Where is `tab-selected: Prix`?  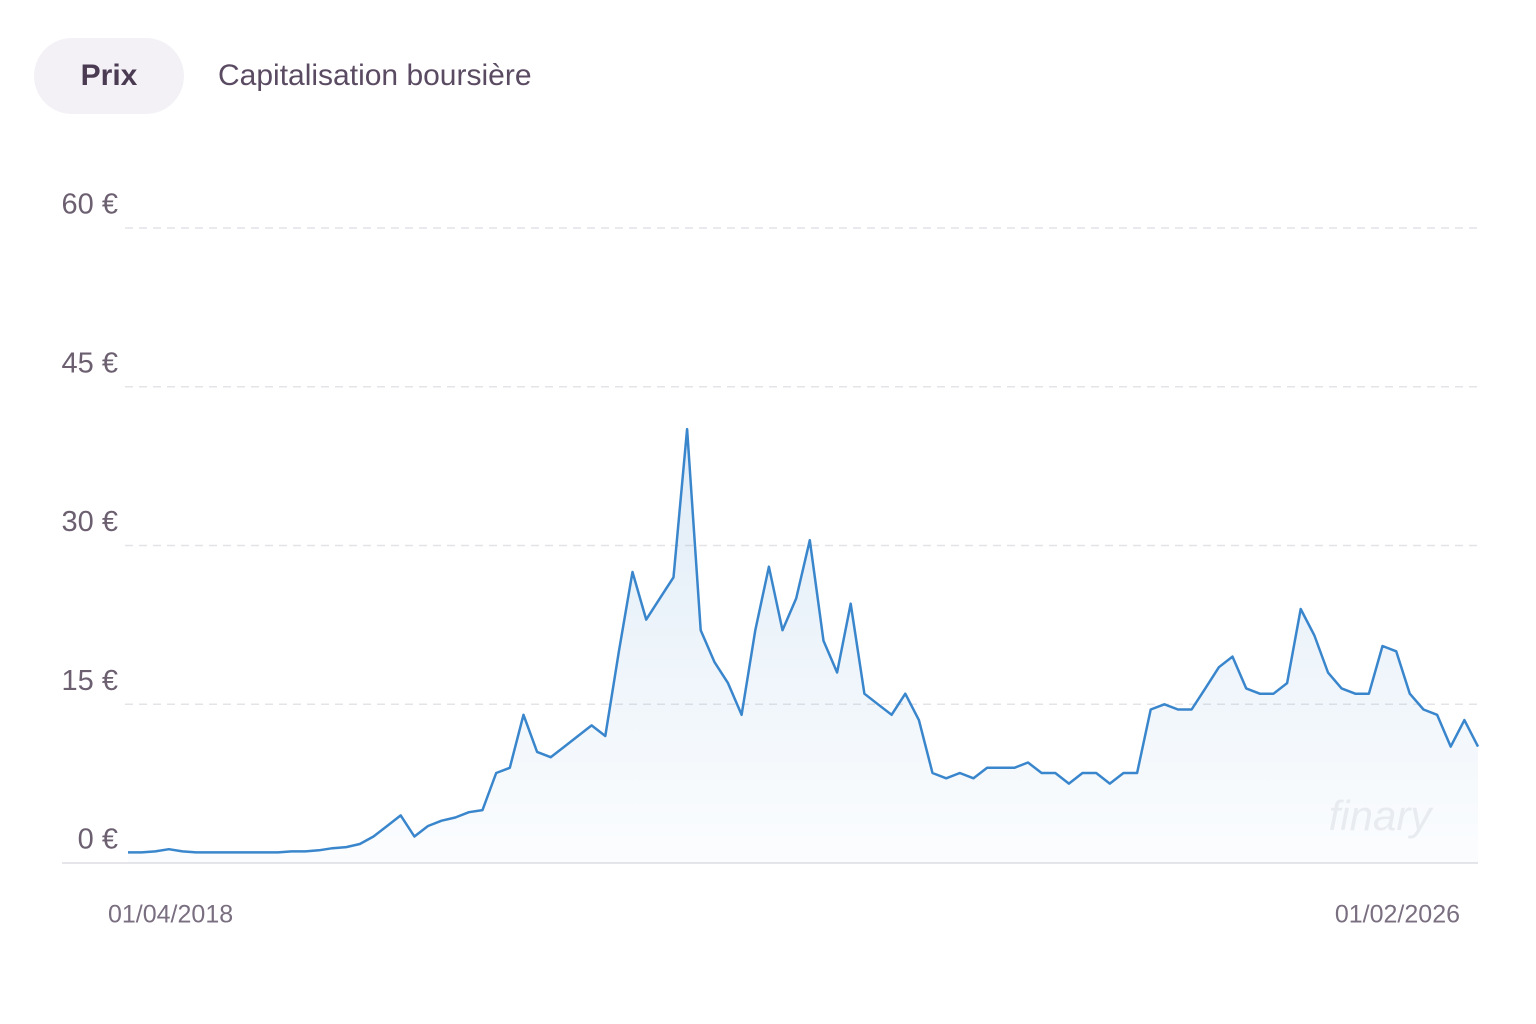
tab-selected: Prix is located at coordinates (109, 76).